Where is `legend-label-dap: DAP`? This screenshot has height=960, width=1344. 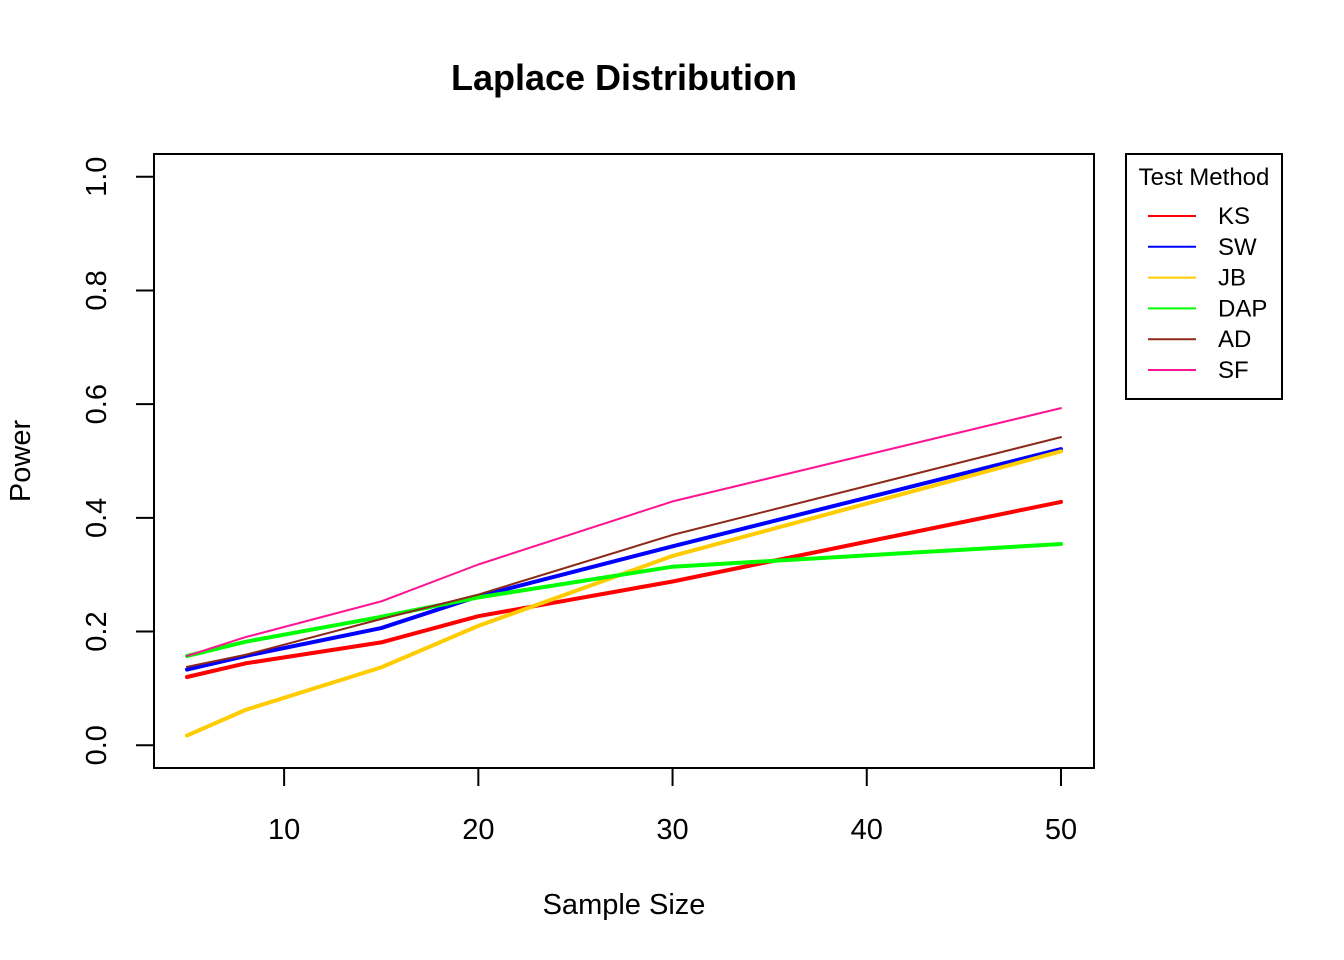
legend-label-dap: DAP is located at coordinates (1242, 308).